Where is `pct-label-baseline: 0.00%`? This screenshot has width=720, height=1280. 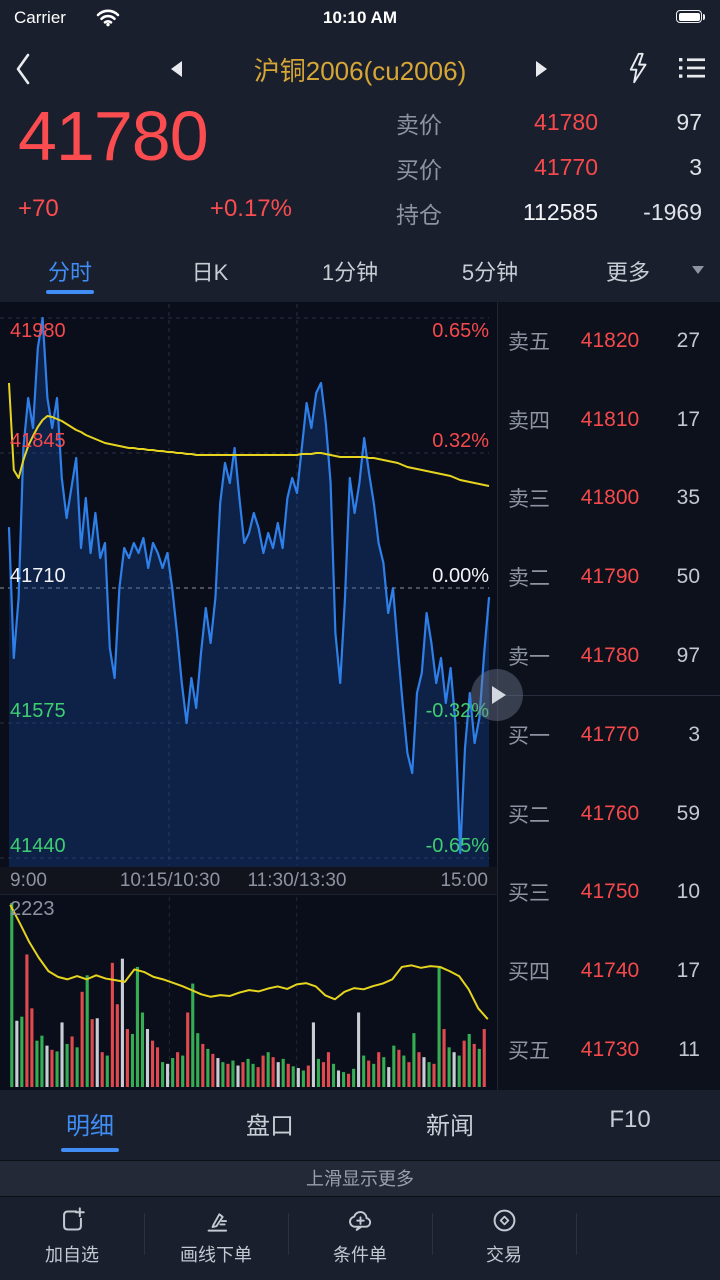
pct-label-baseline: 0.00% is located at coordinates (460, 576).